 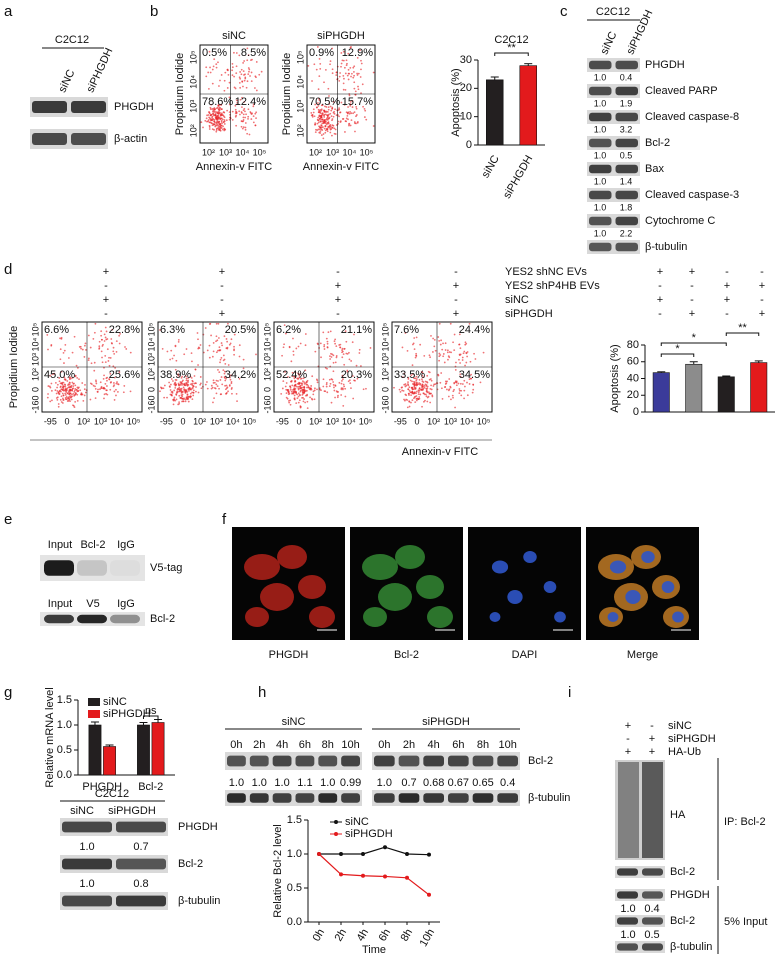 I want to click on y-tick-label: -160, so click(x=151, y=404).